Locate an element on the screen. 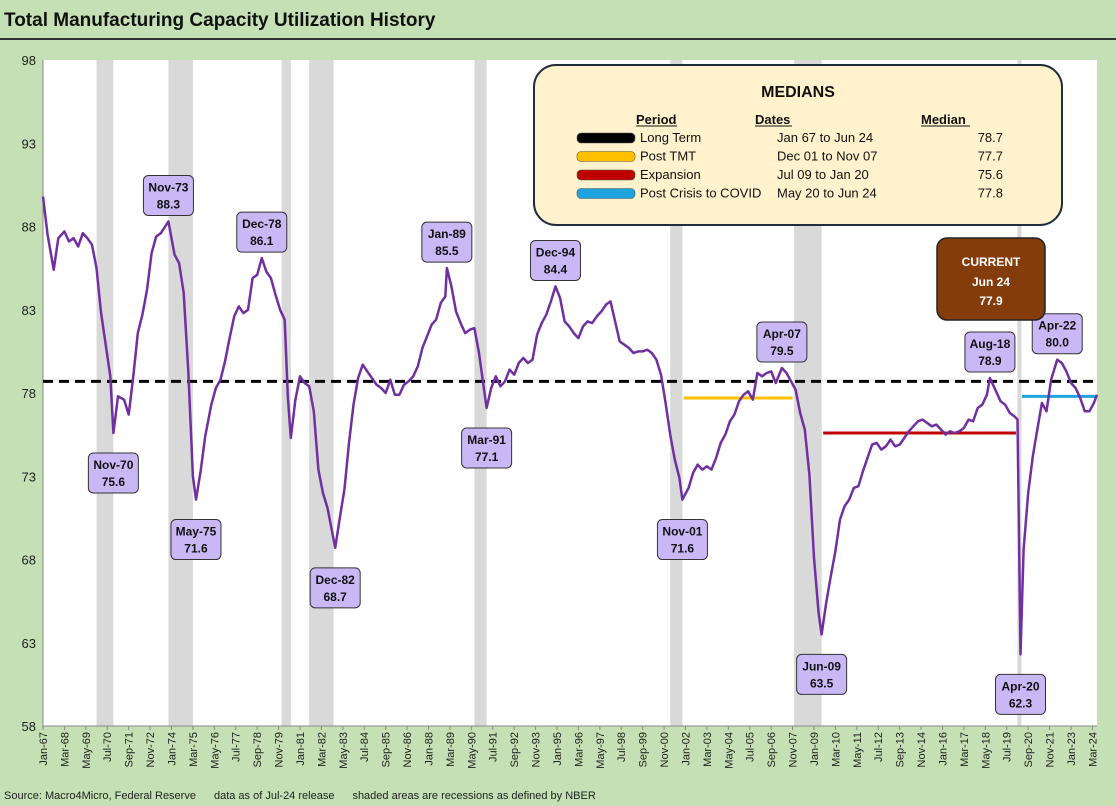  data-callout: Dec-94 84.4 is located at coordinates (555, 260).